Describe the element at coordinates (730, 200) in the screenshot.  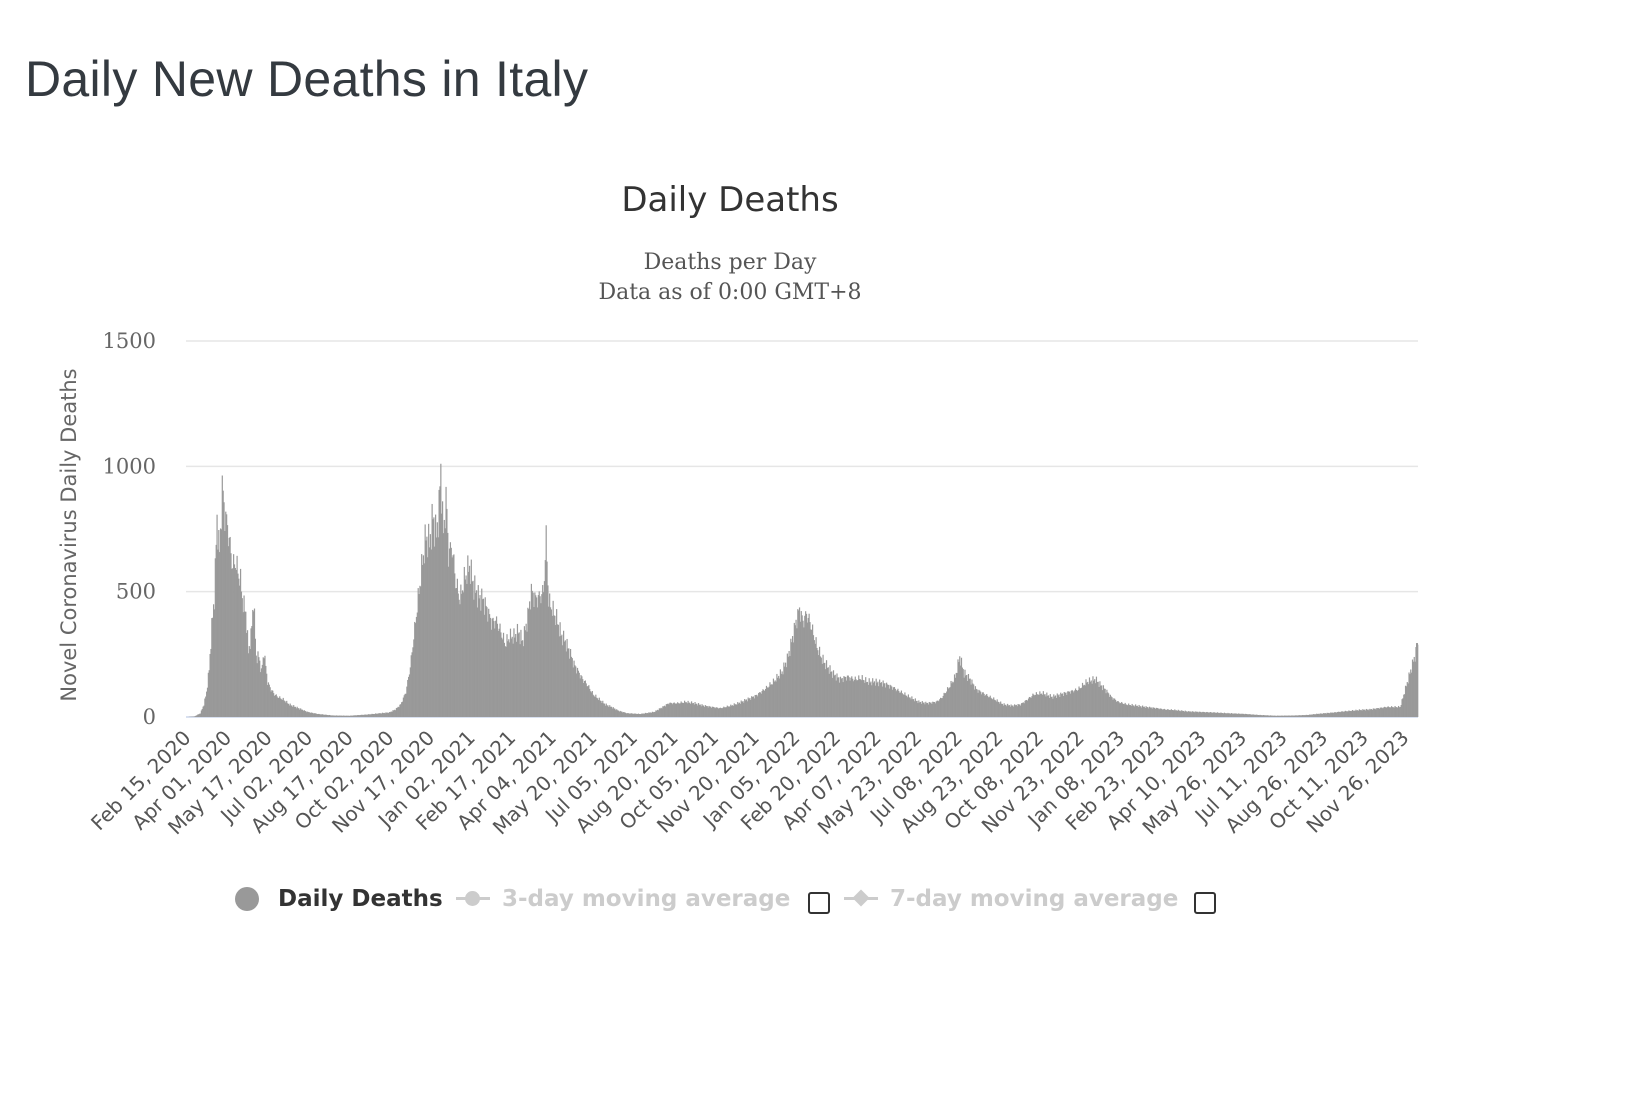
I see `chart-title: Daily Deaths` at that location.